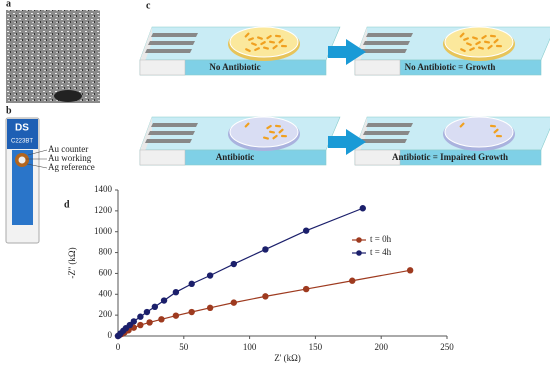 This screenshot has height=369, width=550. What do you see at coordinates (53, 56) in the screenshot?
I see `sem-image` at bounding box center [53, 56].